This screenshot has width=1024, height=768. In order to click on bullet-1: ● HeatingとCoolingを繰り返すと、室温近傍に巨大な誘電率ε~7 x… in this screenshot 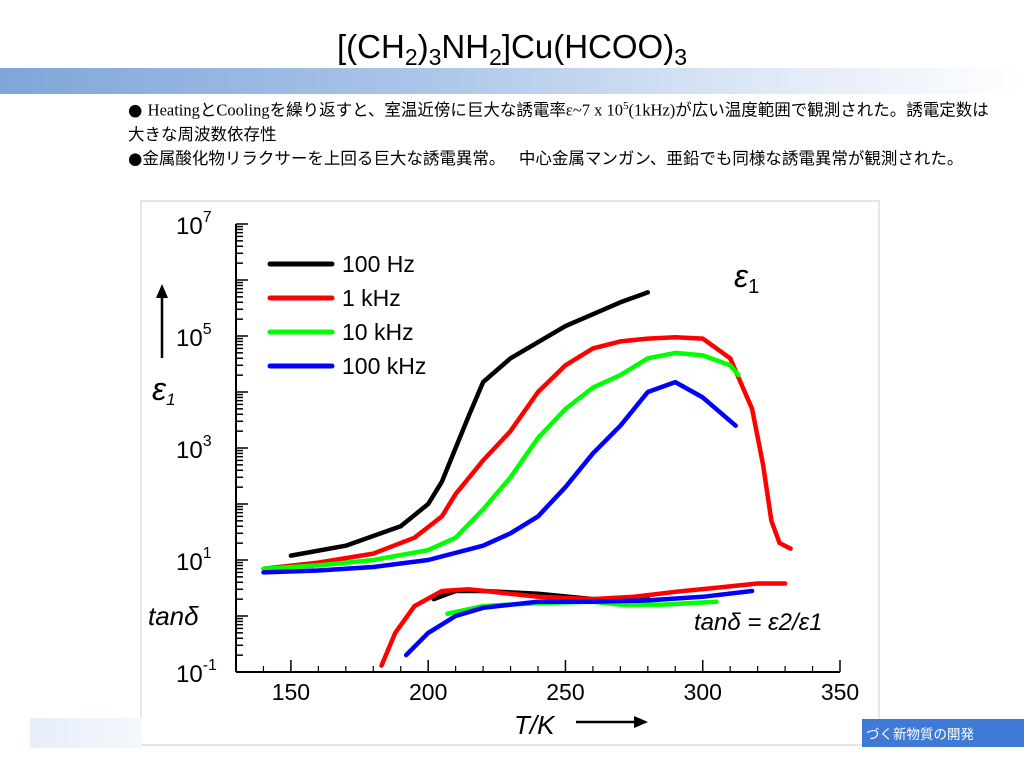, I will do `click(558, 122)`.